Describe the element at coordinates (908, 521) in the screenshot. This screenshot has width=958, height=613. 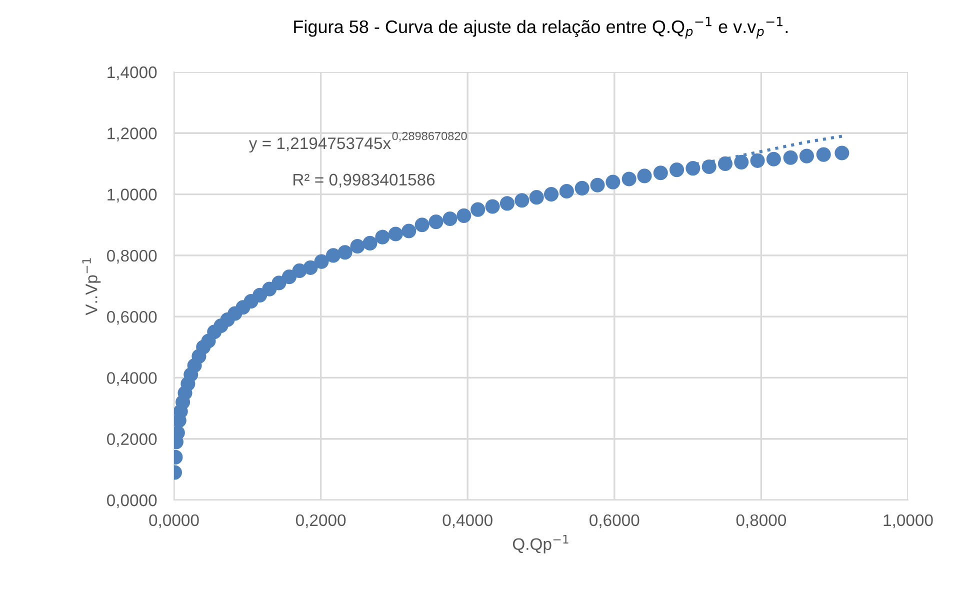
I see `x-tick-label: 1,0000` at that location.